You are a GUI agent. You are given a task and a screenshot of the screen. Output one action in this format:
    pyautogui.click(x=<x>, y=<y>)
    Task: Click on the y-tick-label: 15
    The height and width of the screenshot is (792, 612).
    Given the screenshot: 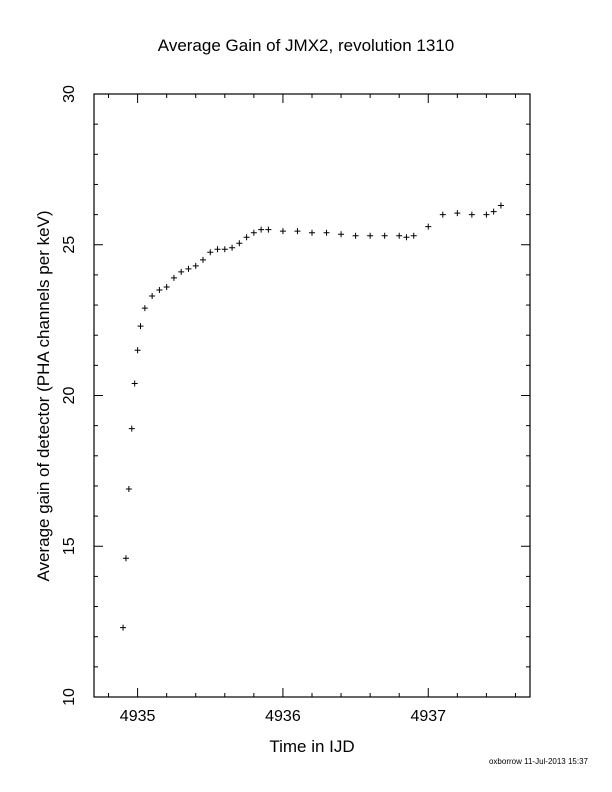 What is the action you would take?
    pyautogui.click(x=69, y=546)
    